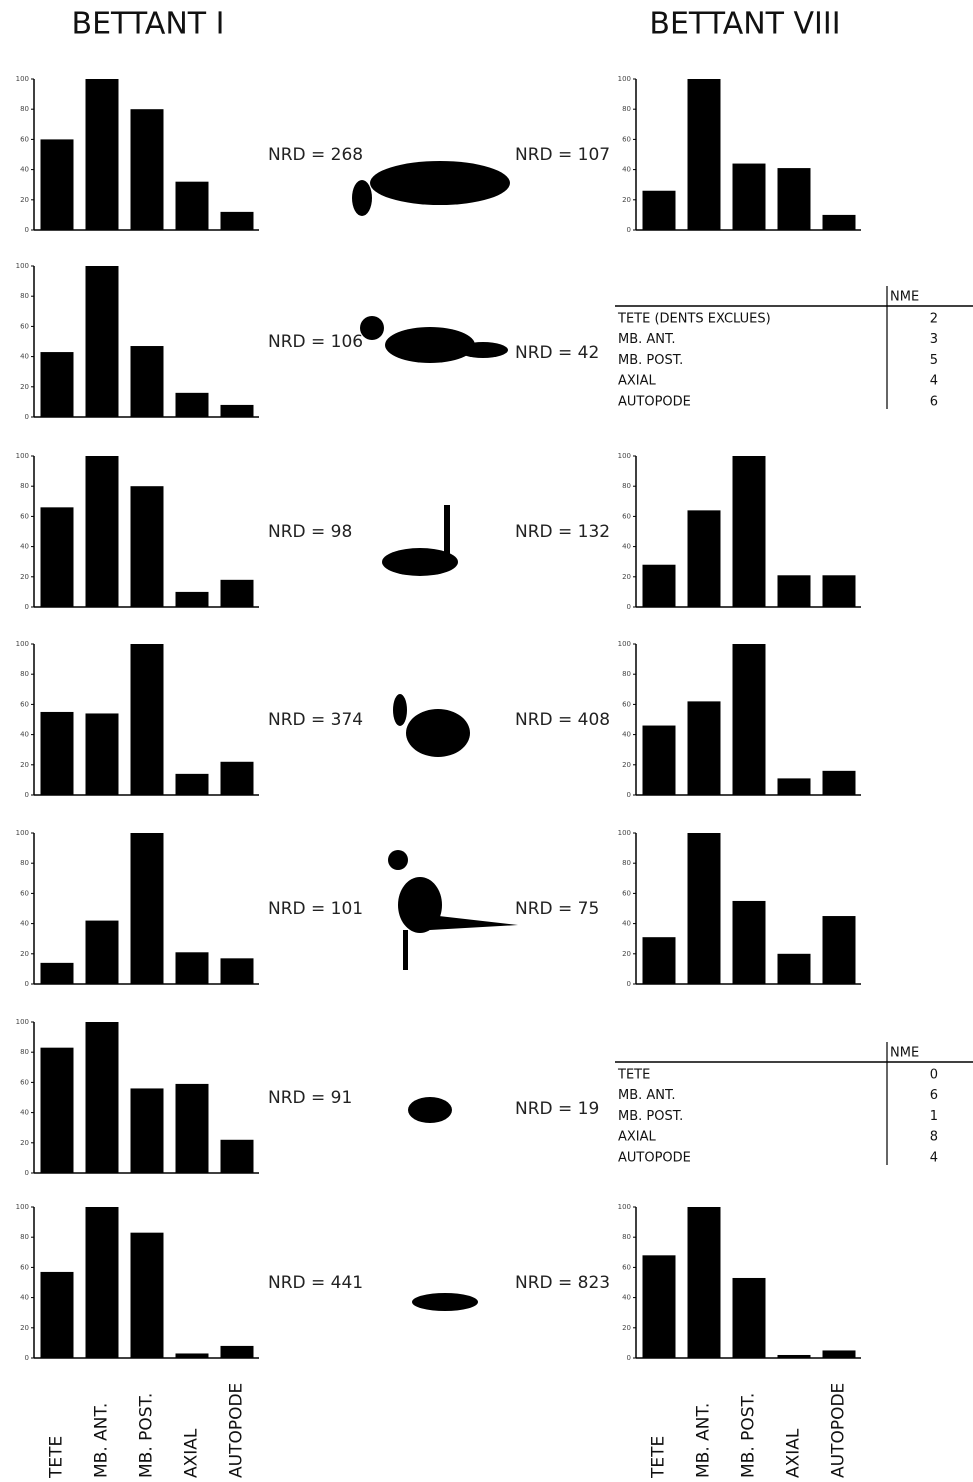  I want to click on table-cell: MB. POST., so click(650, 1116).